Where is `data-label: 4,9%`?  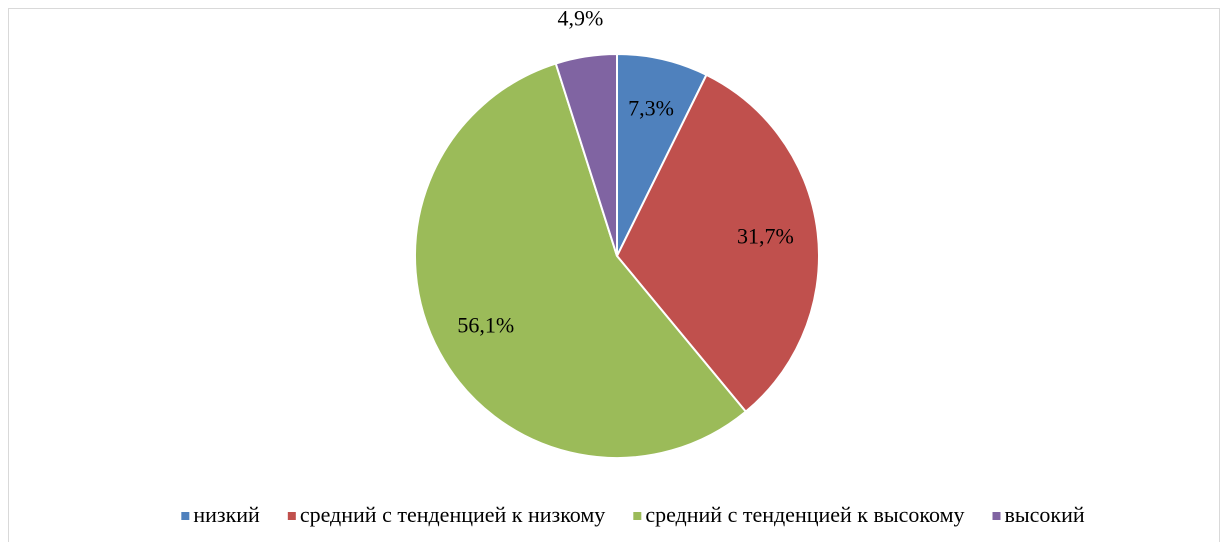
data-label: 4,9% is located at coordinates (581, 18).